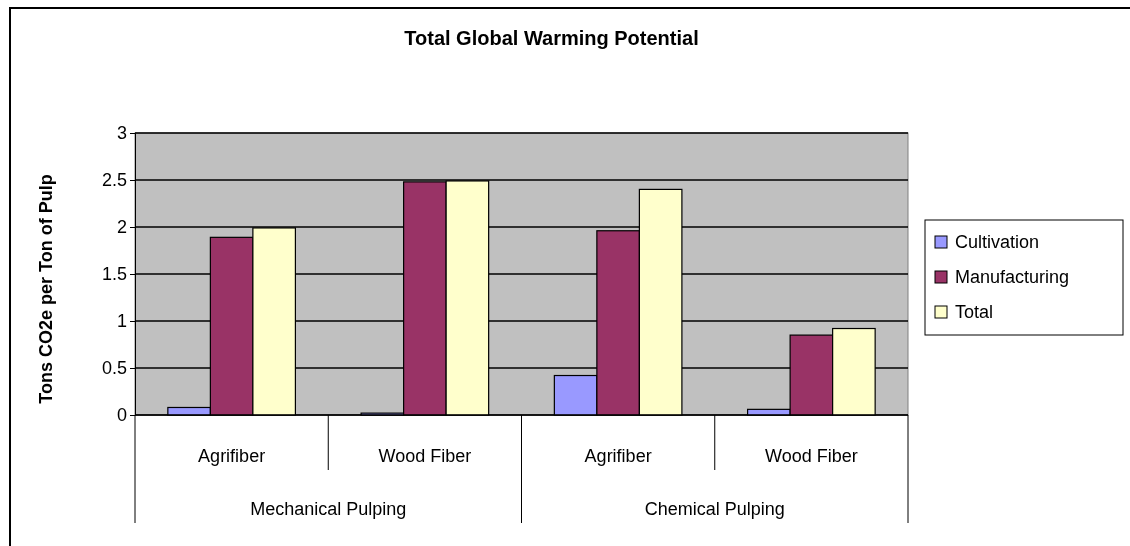 This screenshot has height=546, width=1130. I want to click on y-tick-label: 1, so click(121, 321).